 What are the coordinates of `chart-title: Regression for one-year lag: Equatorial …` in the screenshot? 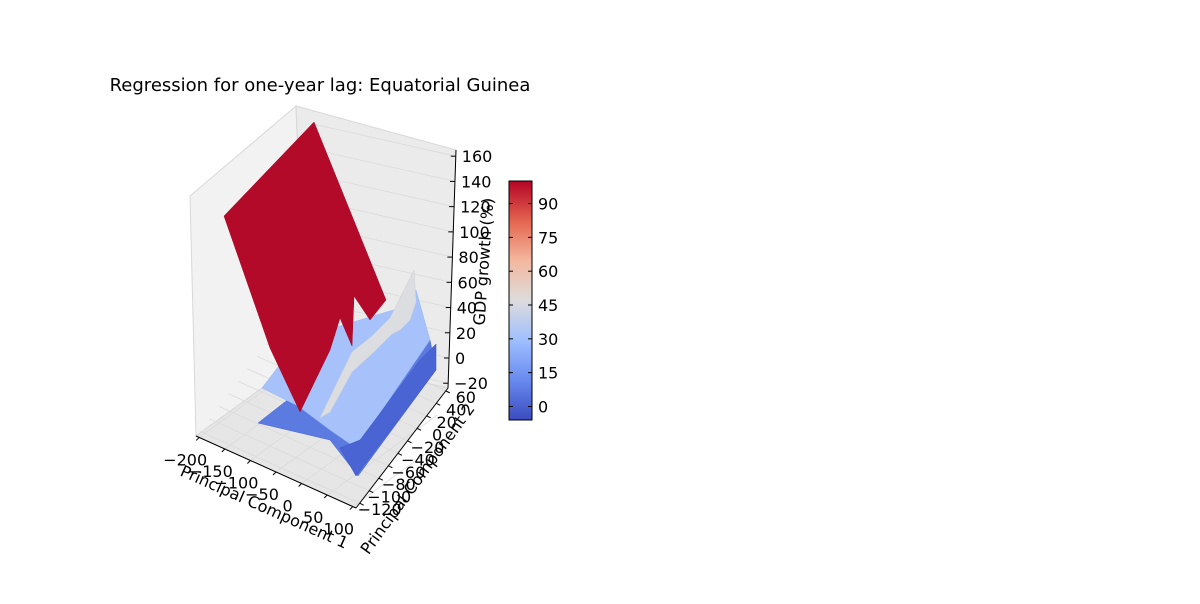 It's located at (320, 85).